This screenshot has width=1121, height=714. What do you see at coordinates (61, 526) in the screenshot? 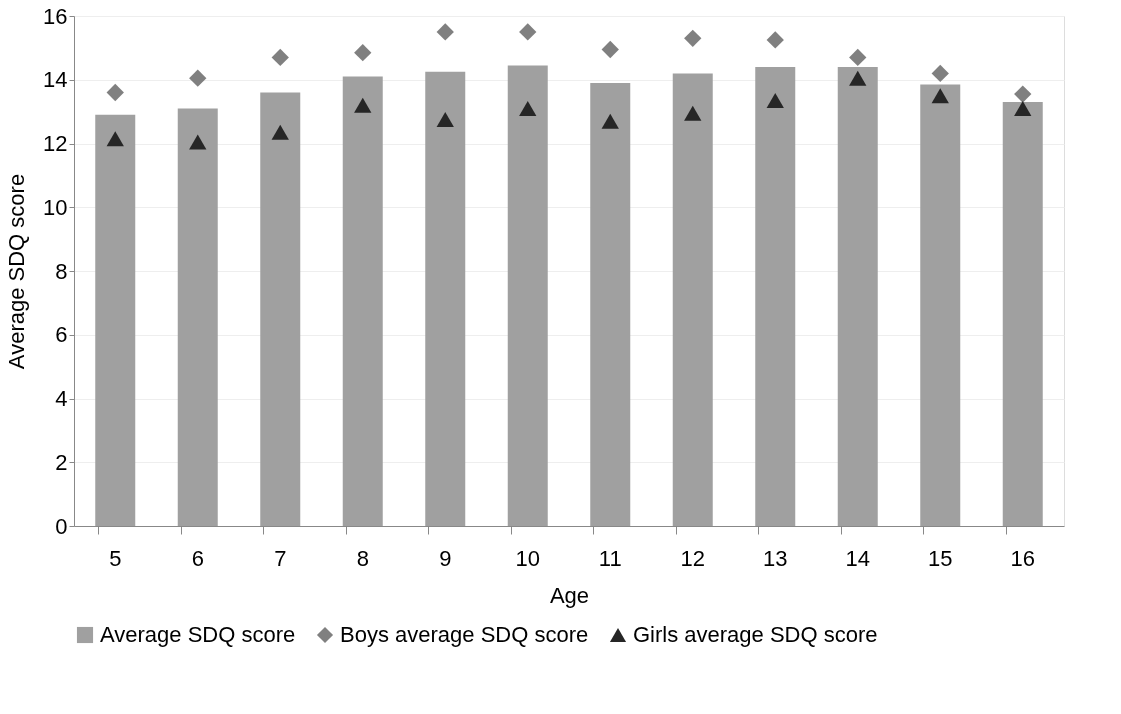
I see `y-tick-label: 0` at bounding box center [61, 526].